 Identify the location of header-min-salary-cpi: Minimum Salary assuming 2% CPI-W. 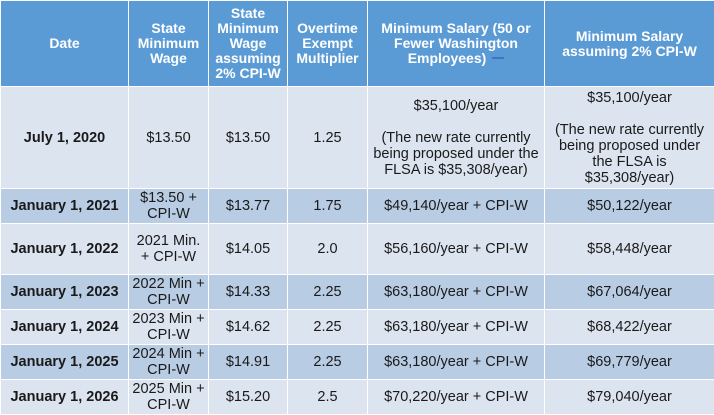
(629, 44).